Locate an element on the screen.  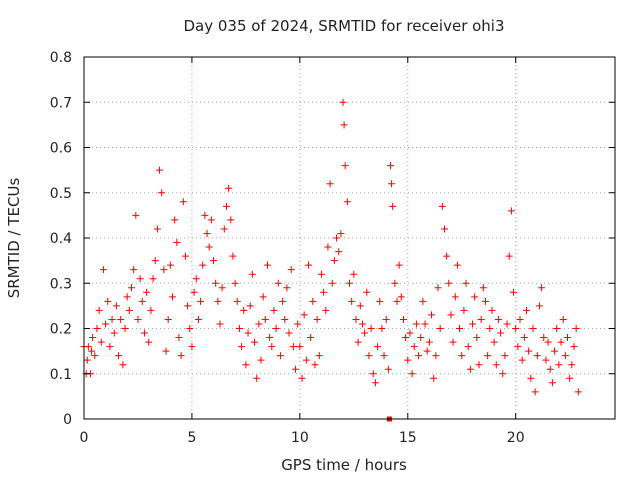
x-axis-label: GPS time / hours is located at coordinates (344, 465).